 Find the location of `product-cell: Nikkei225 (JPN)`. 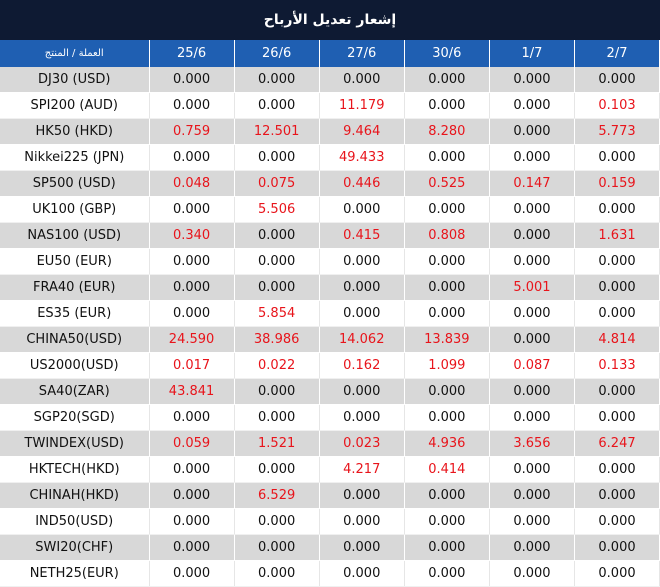

product-cell: Nikkei225 (JPN) is located at coordinates (75, 157).